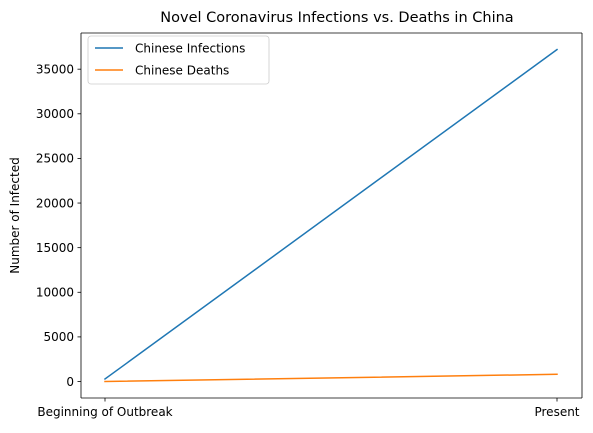  Describe the element at coordinates (55, 248) in the screenshot. I see `y-tick-label: 15000` at that location.